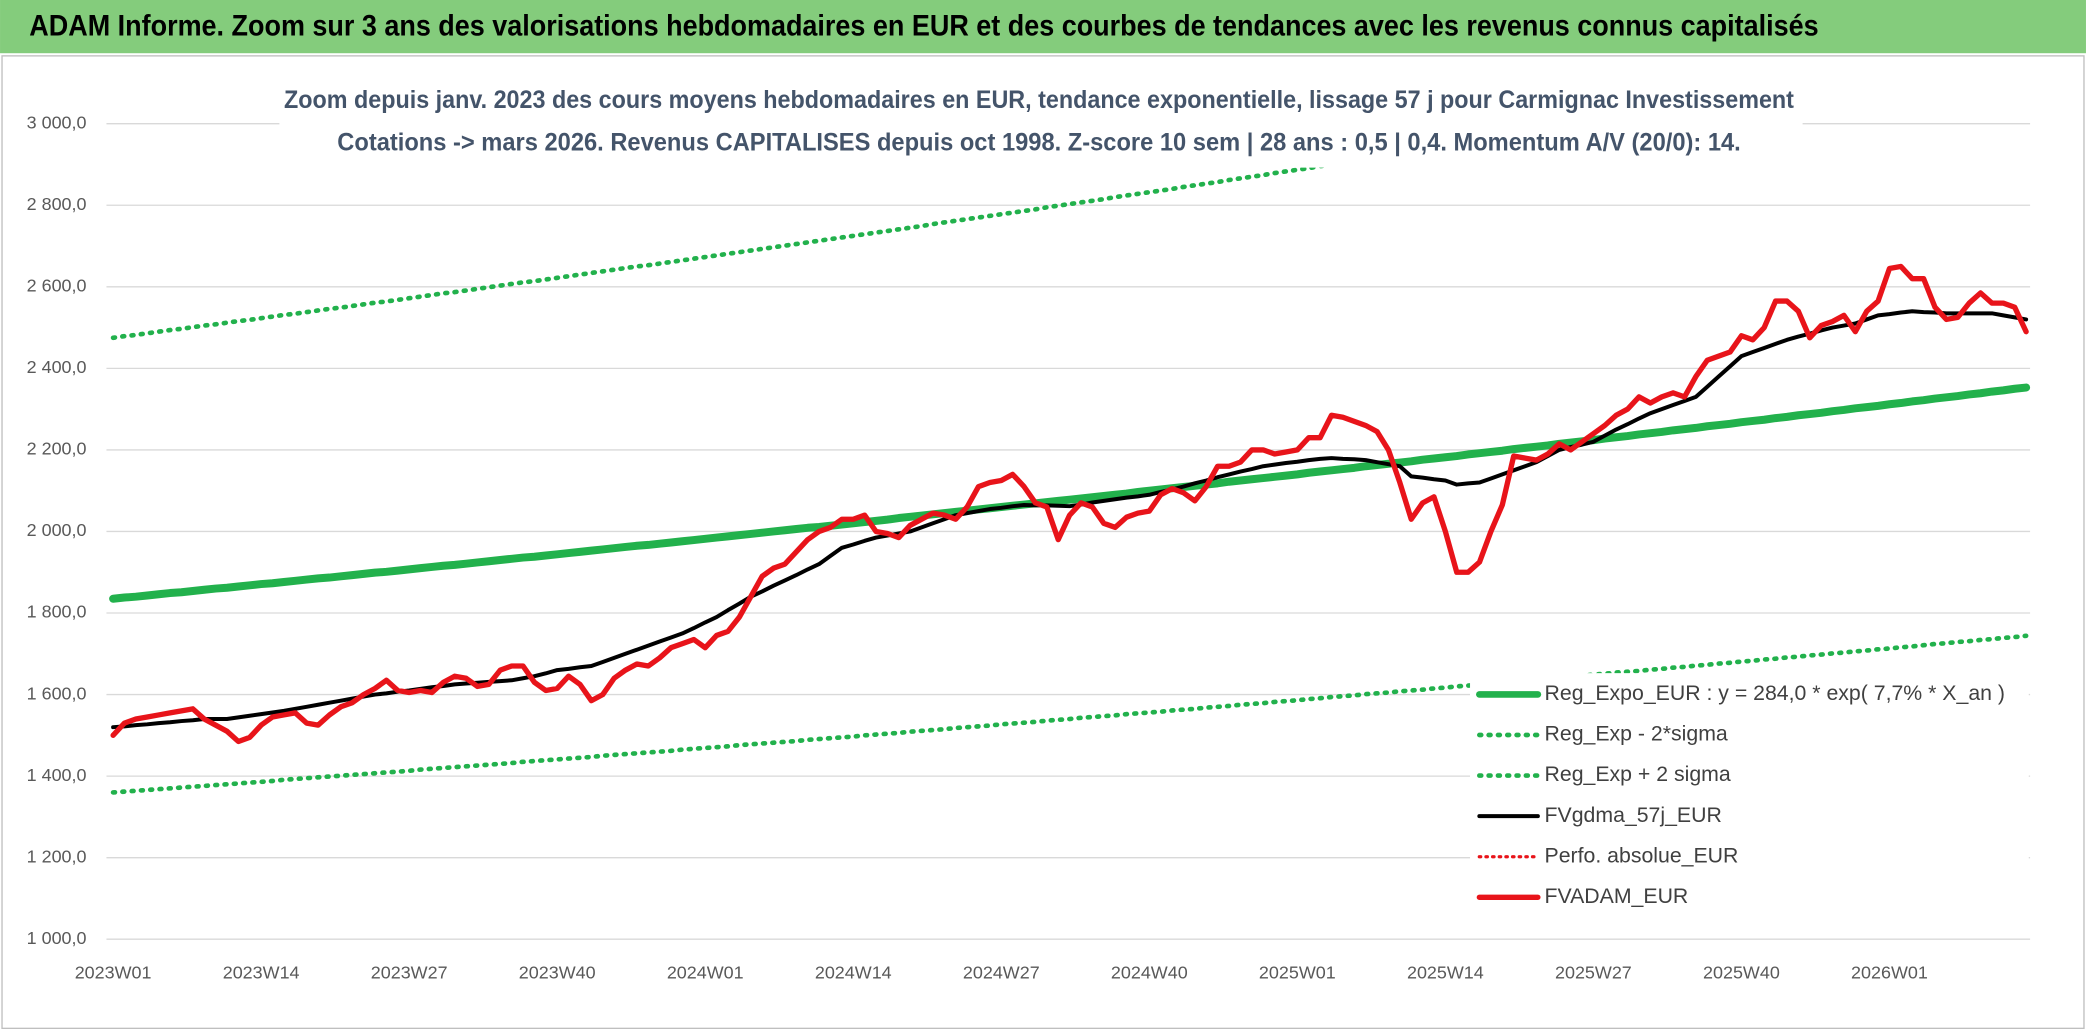  What do you see at coordinates (1069, 714) in the screenshot?
I see `series-line` at bounding box center [1069, 714].